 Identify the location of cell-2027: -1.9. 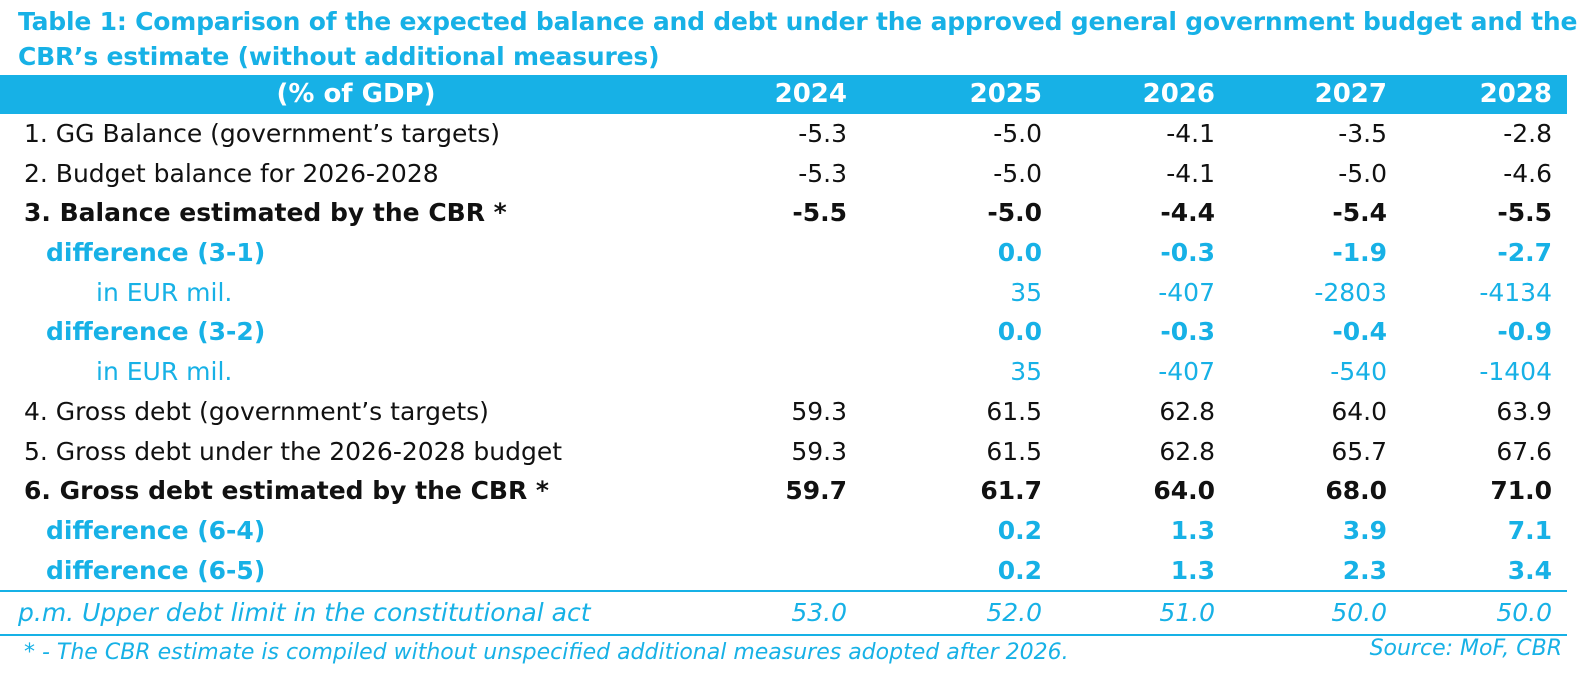
(1359, 253).